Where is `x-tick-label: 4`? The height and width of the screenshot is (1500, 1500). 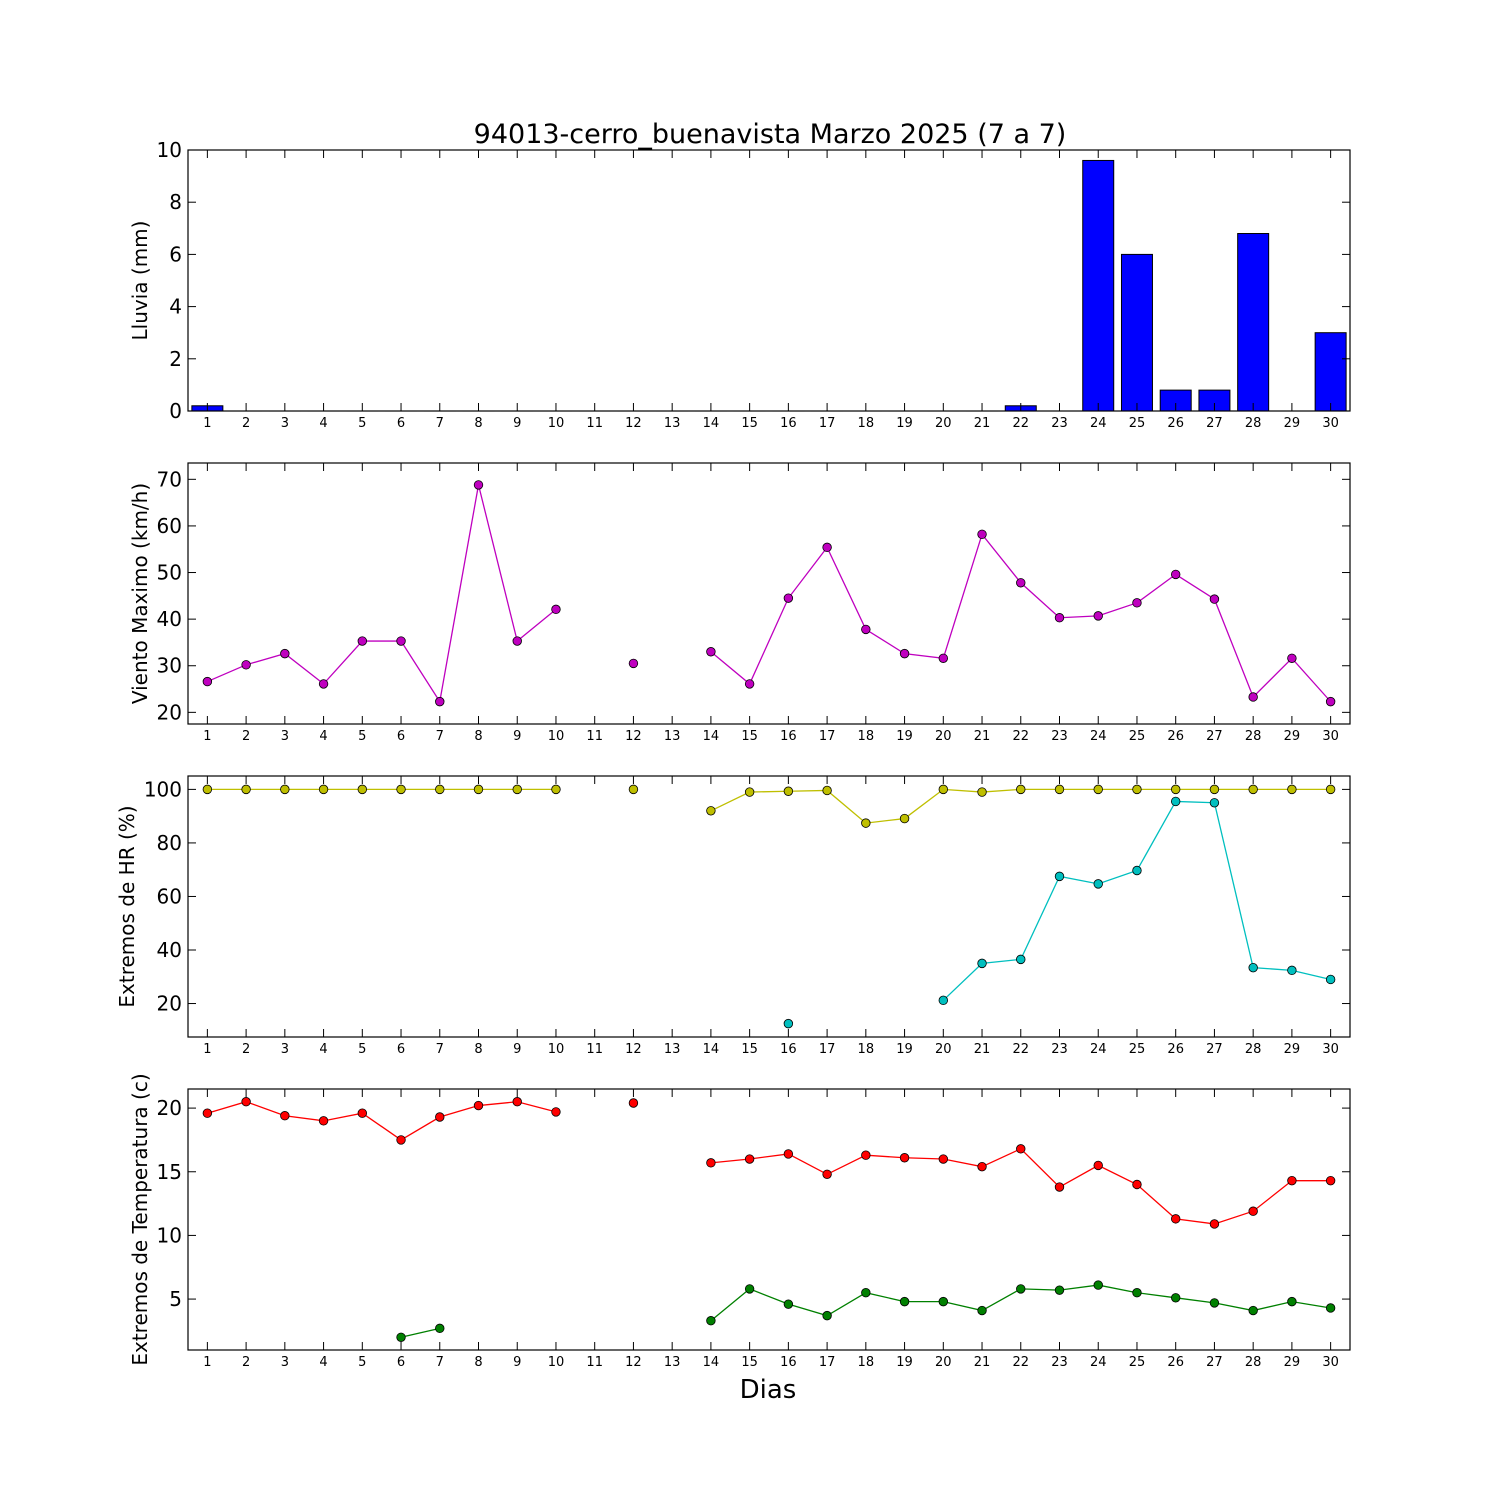
x-tick-label: 4 is located at coordinates (323, 423).